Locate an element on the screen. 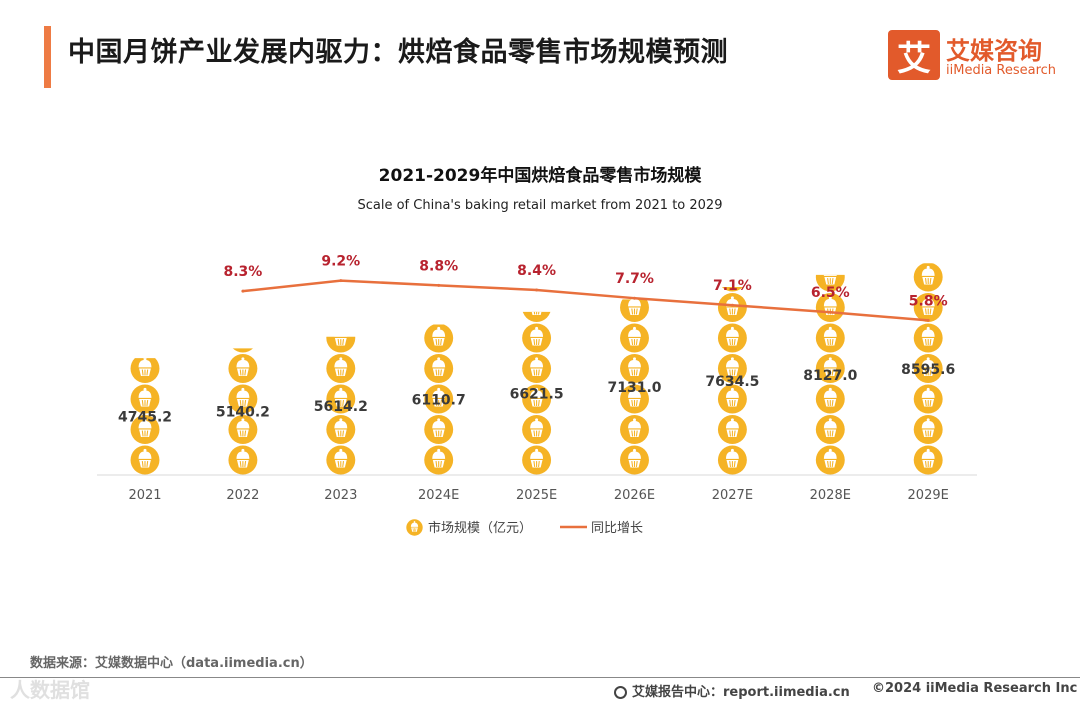 This screenshot has width=1080, height=703. page-title: 中国月饼产业发展内驱力：烘焙食品零售市场规模预测 is located at coordinates (398, 52).